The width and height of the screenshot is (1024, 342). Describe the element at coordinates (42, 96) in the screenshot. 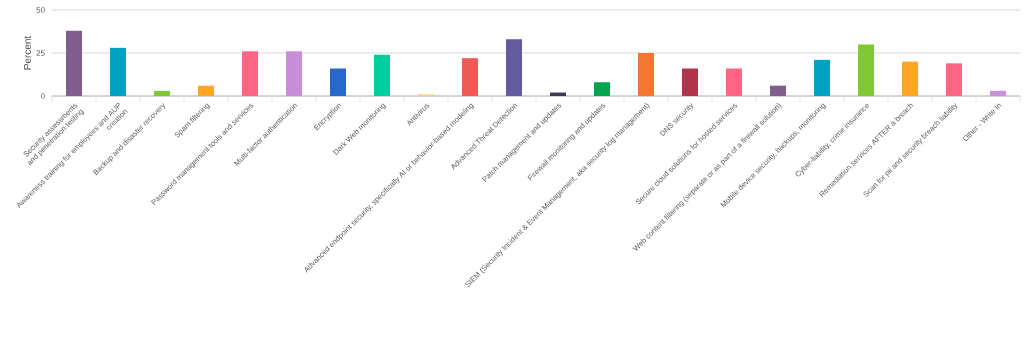

I see `y-tick-label: 0` at that location.